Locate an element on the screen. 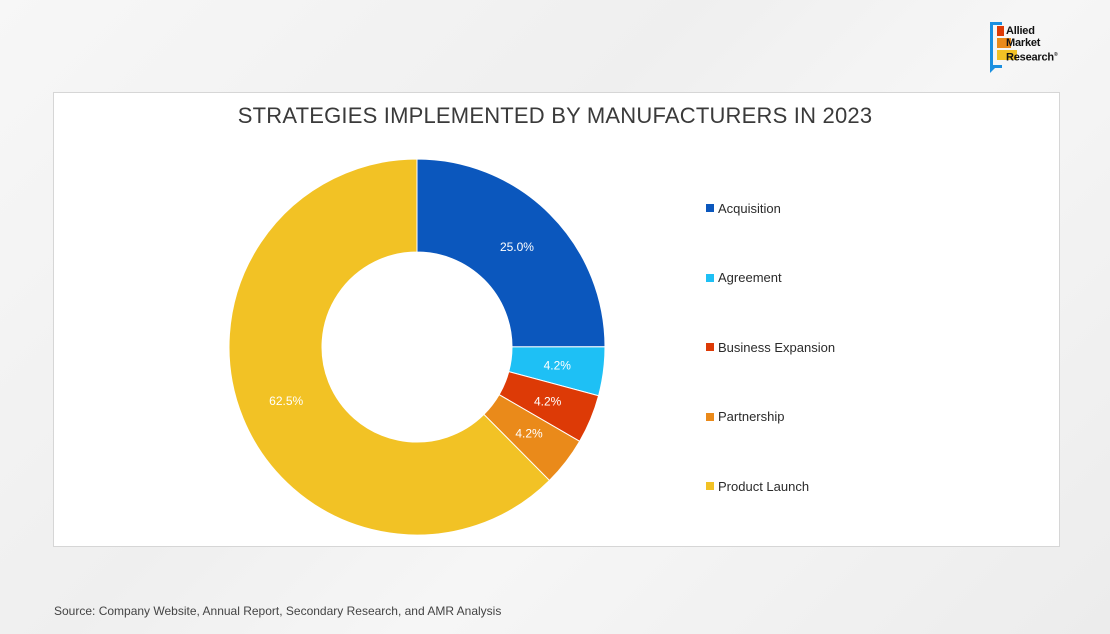 This screenshot has height=634, width=1110. legend-label: Partnership is located at coordinates (751, 416).